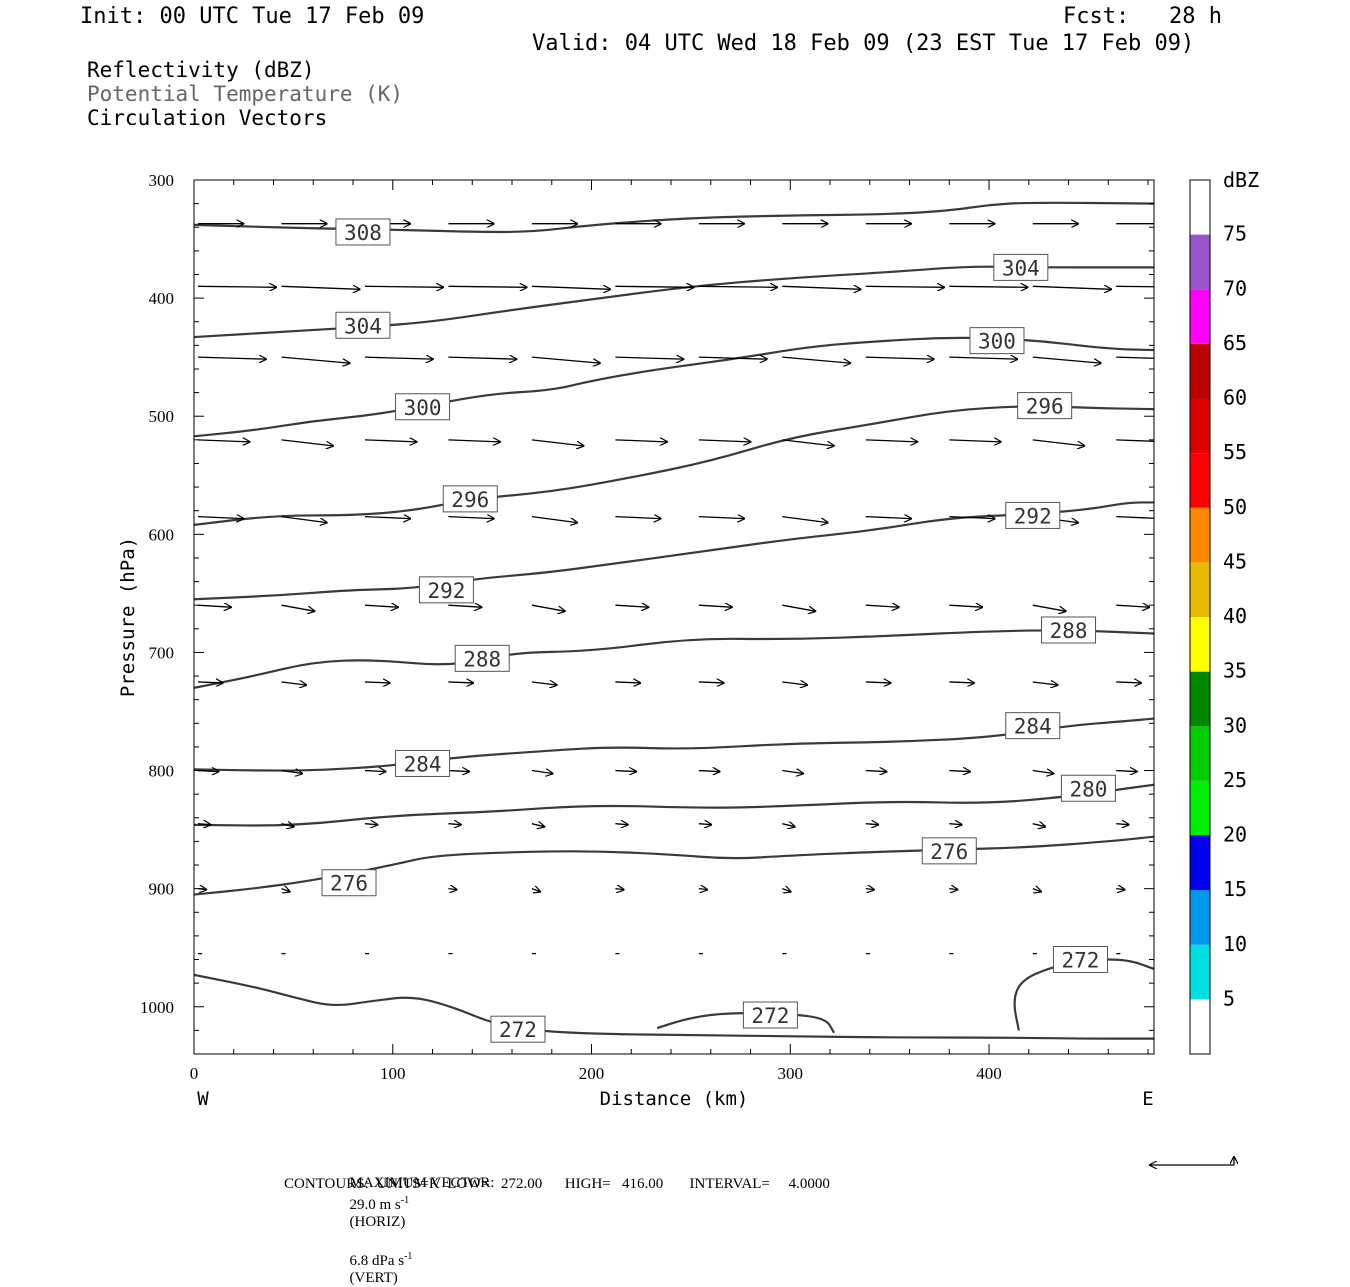  What do you see at coordinates (1235, 725) in the screenshot?
I see `colorbar-label: 30` at bounding box center [1235, 725].